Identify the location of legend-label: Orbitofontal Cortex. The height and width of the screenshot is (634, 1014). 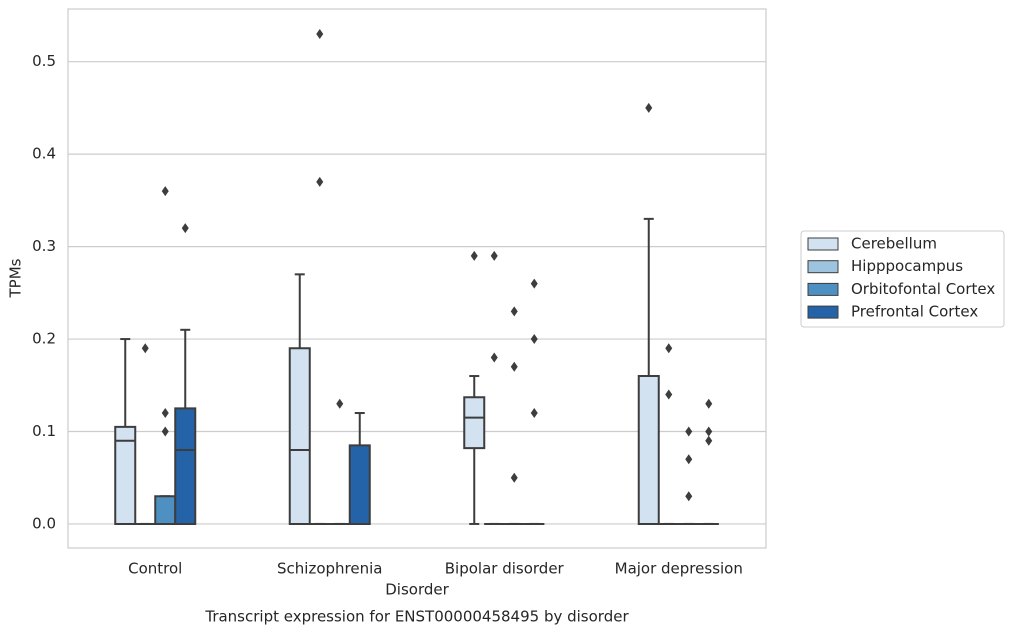
(923, 289).